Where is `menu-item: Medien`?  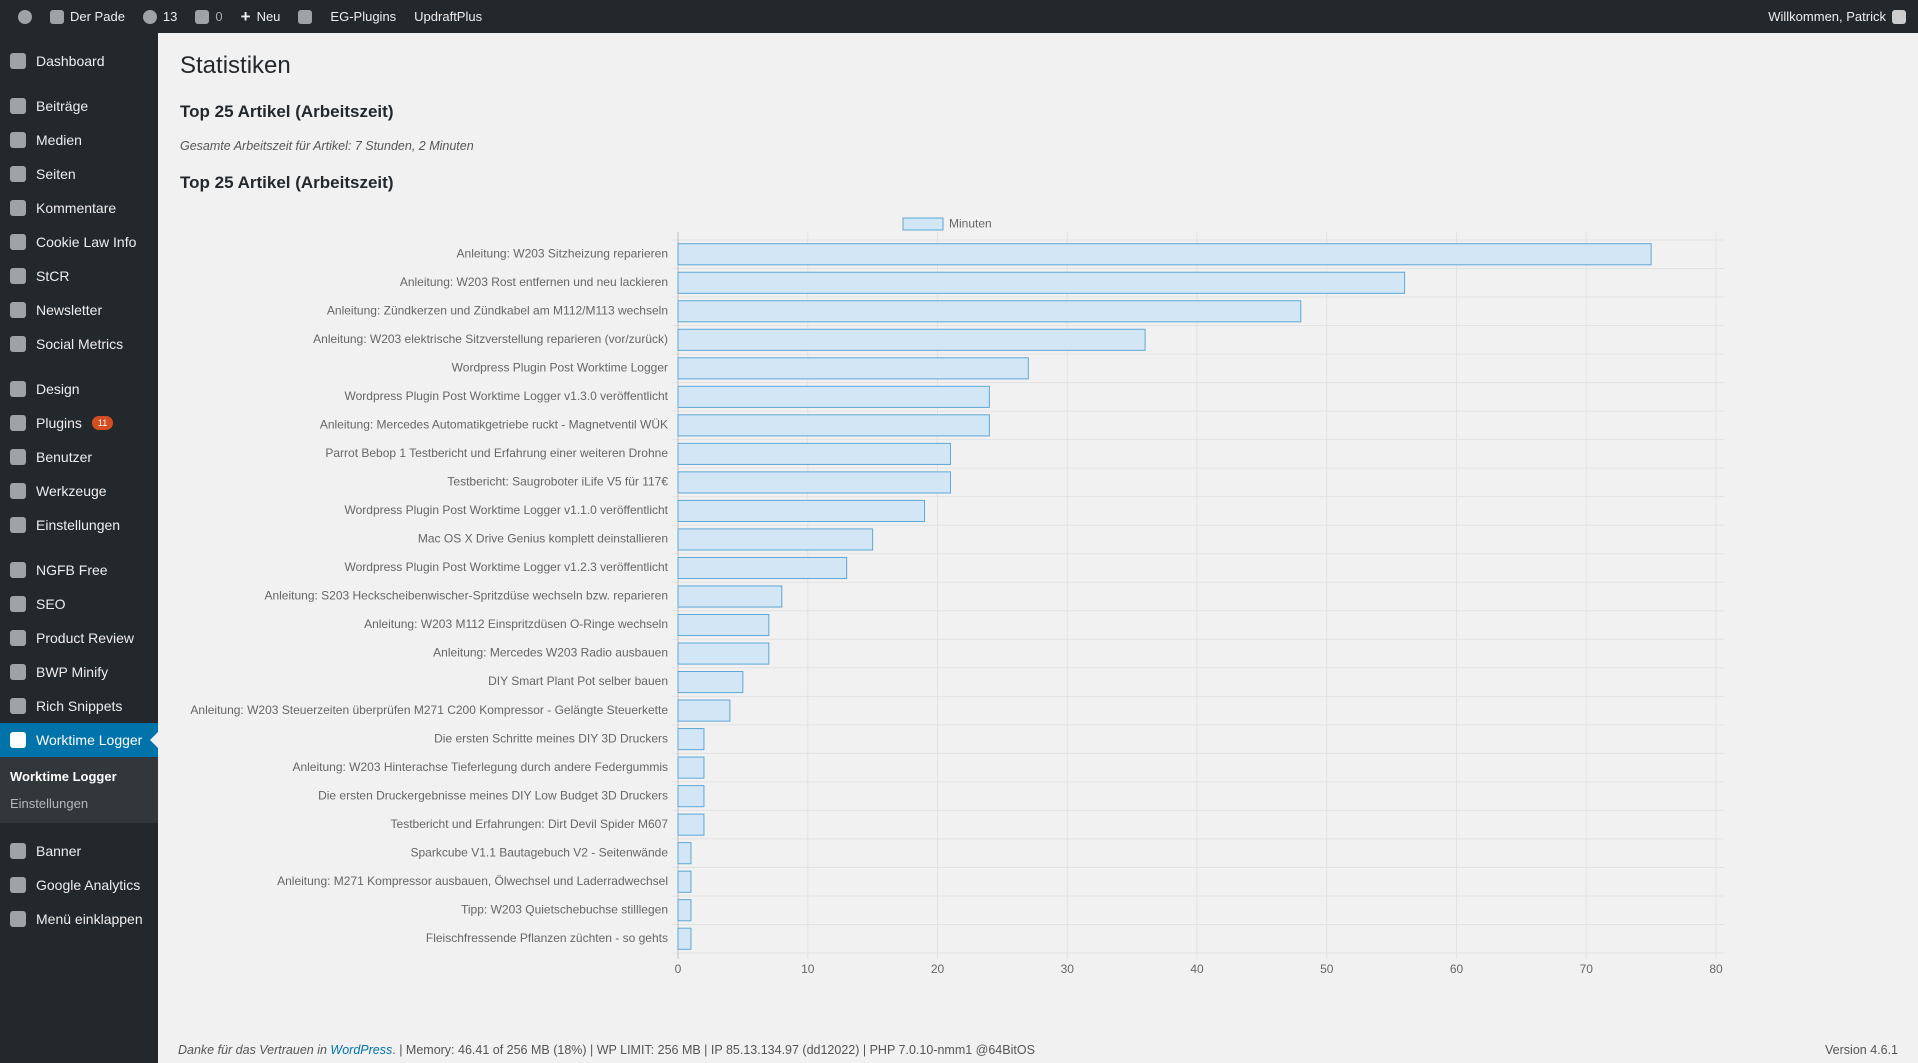
menu-item: Medien is located at coordinates (79, 140).